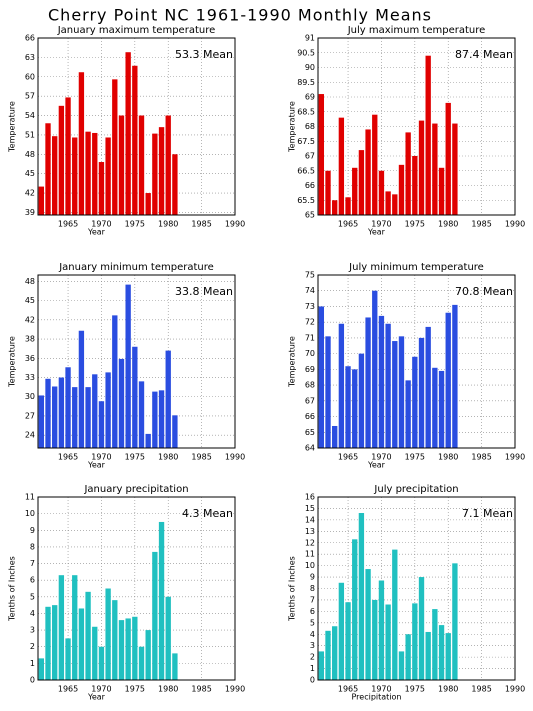 Image resolution: width=533 pixels, height=711 pixels. I want to click on y-tick-label: 14, so click(310, 519).